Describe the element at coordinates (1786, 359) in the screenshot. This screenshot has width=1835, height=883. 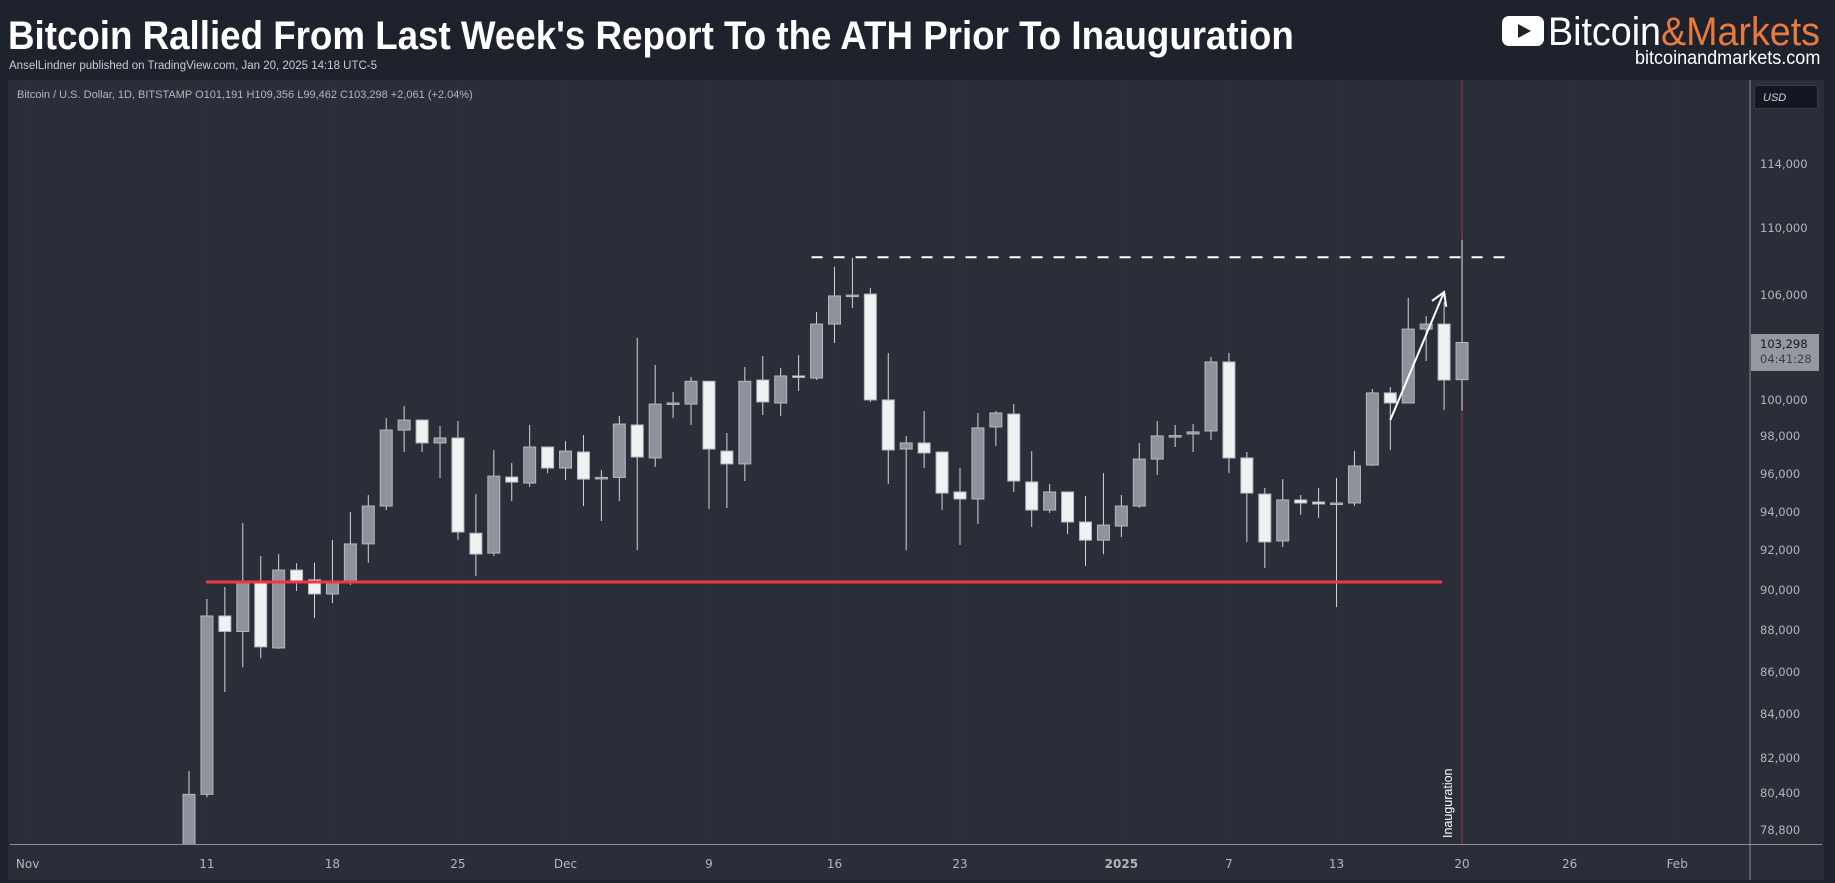
I see `bar-countdown: 04:41:28` at that location.